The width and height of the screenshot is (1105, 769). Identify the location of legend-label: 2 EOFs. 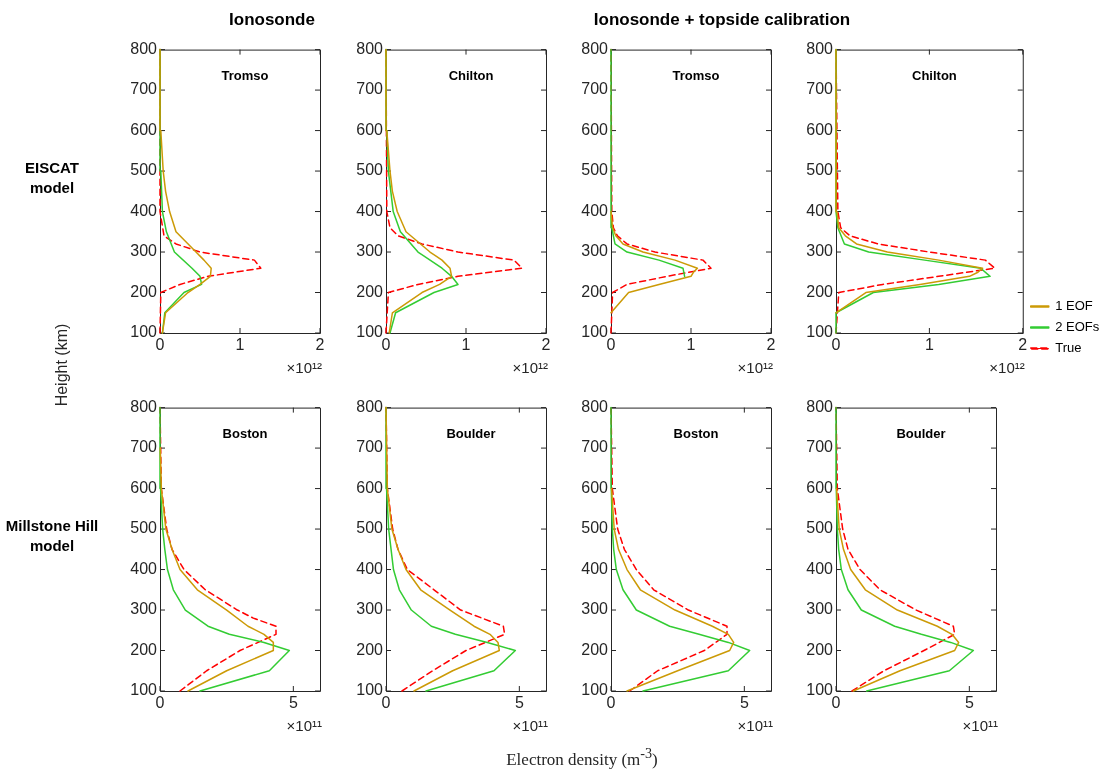
(1077, 327).